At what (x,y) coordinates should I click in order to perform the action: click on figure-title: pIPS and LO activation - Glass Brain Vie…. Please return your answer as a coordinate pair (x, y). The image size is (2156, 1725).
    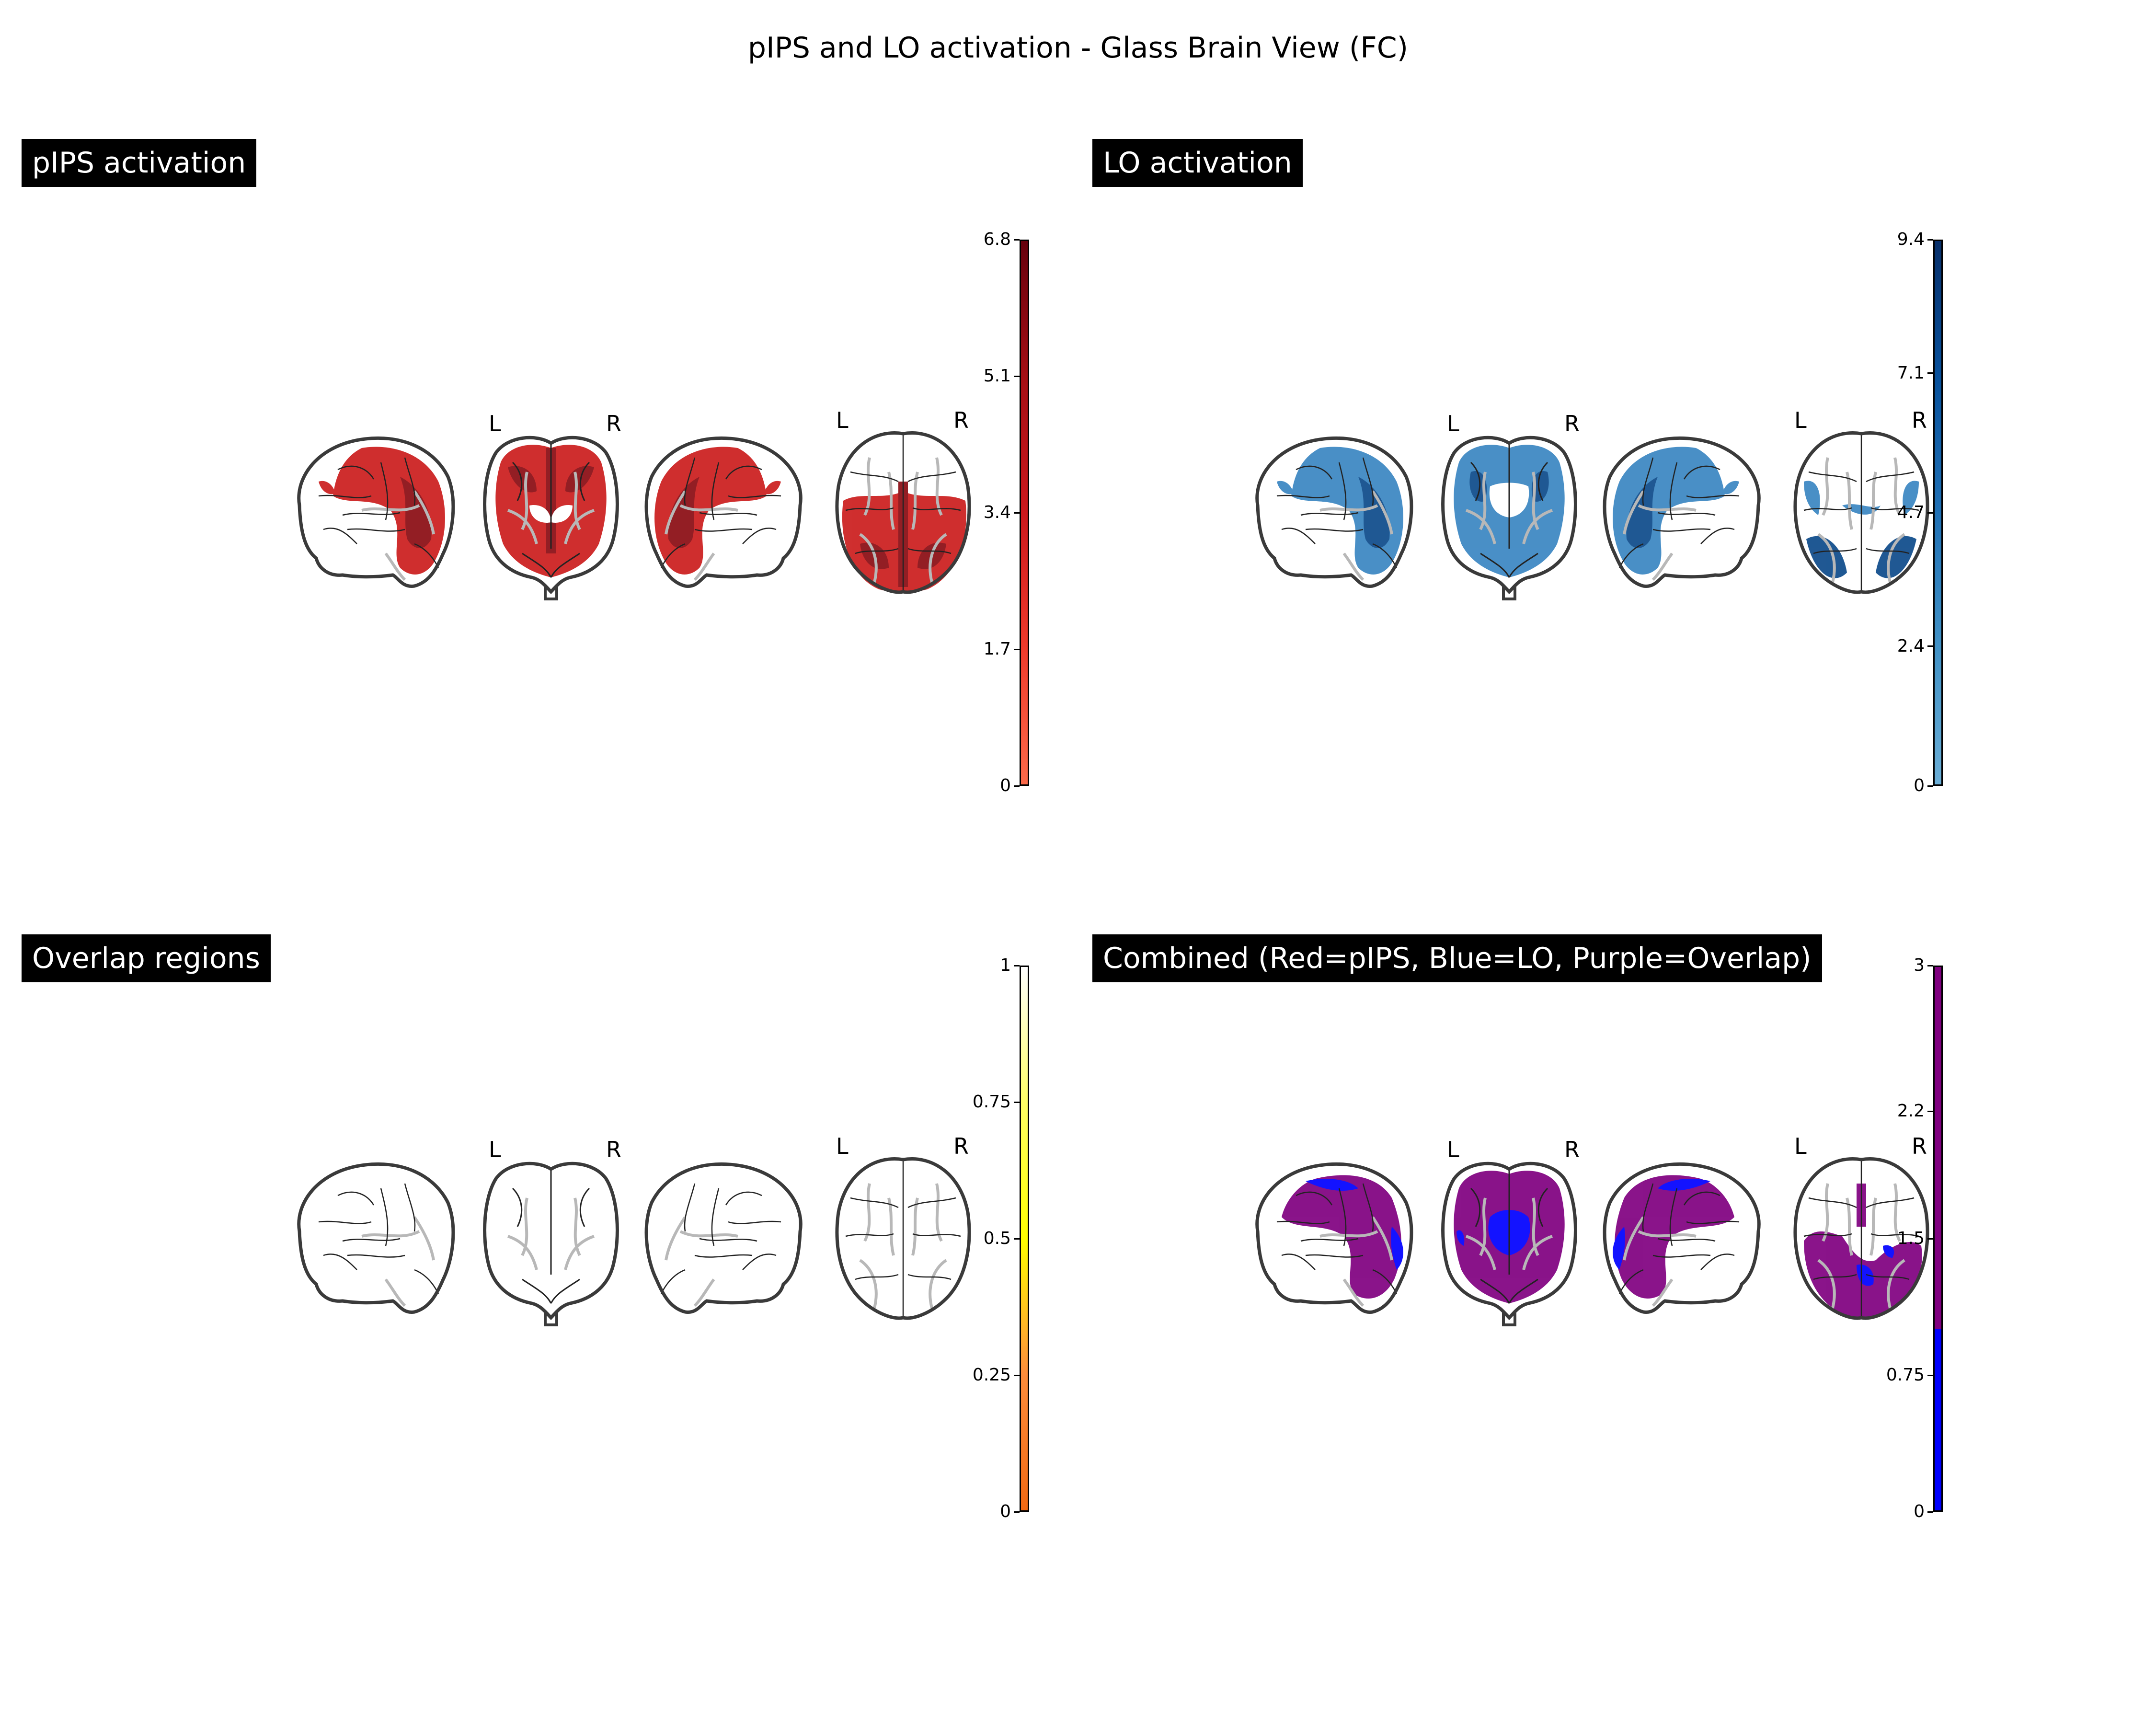
    Looking at the image, I should click on (1078, 48).